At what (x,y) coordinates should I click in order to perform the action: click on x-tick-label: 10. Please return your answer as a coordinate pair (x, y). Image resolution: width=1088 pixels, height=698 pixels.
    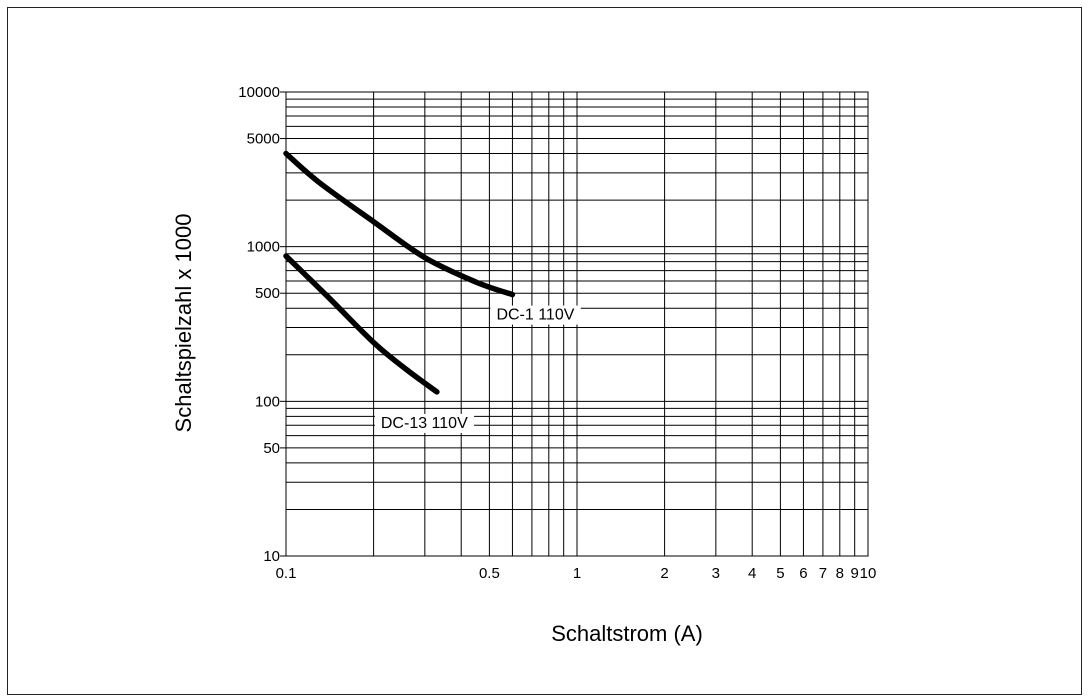
    Looking at the image, I should click on (868, 573).